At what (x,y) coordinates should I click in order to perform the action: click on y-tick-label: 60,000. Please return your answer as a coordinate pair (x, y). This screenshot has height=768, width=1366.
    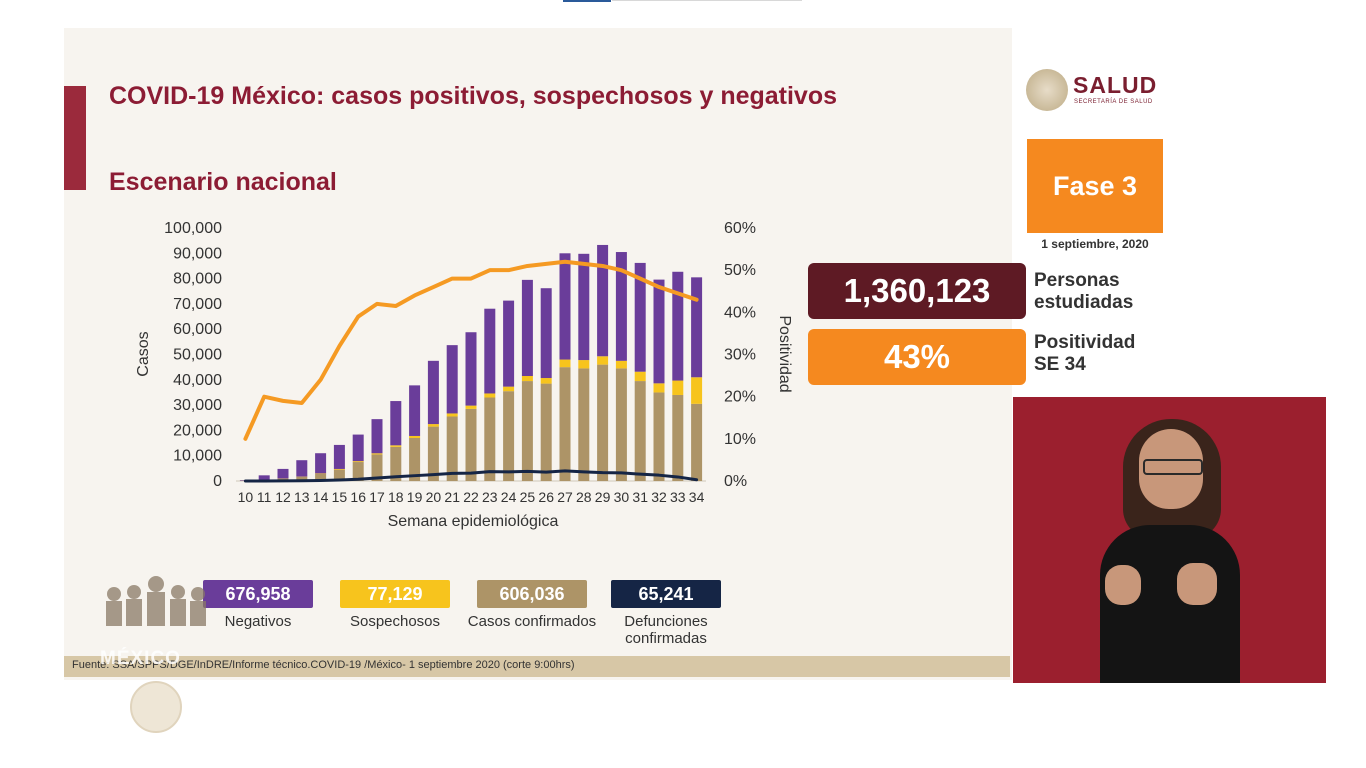
    Looking at the image, I should click on (197, 329).